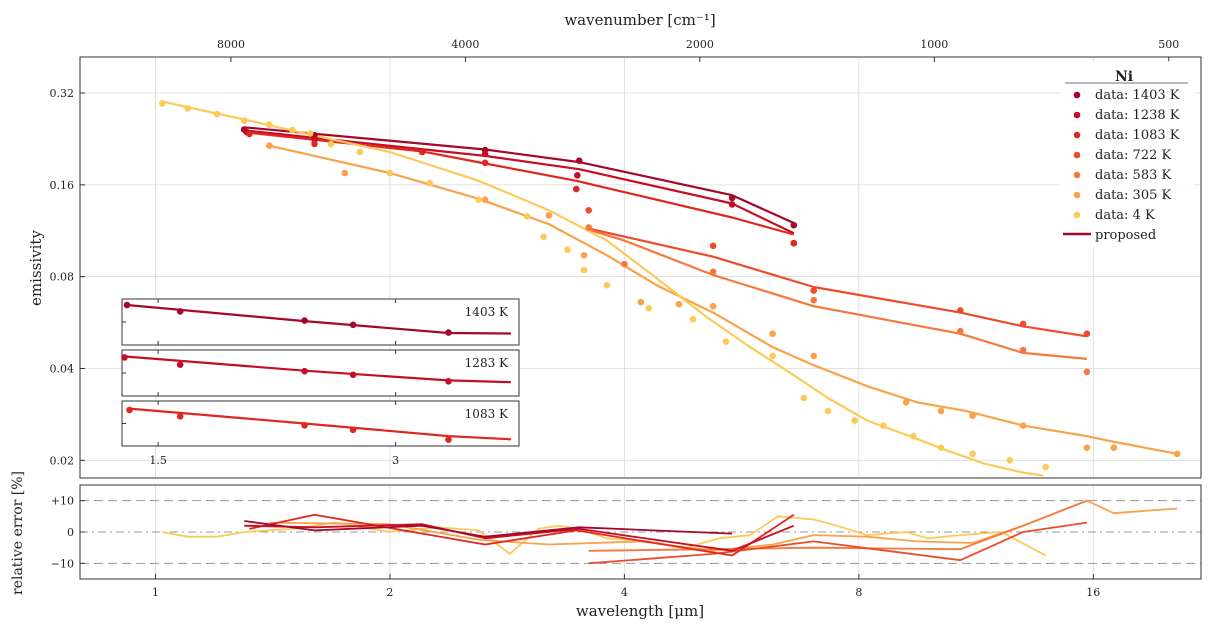 Image resolution: width=1209 pixels, height=630 pixels. Describe the element at coordinates (18, 533) in the screenshot. I see `residual-axis-label: relative error [%]` at that location.